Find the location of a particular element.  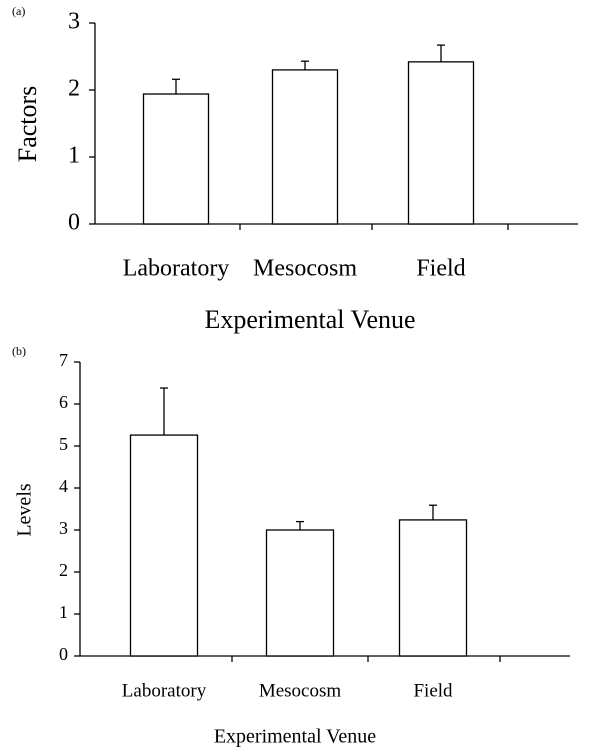

panel-label: (a) is located at coordinates (18, 11).